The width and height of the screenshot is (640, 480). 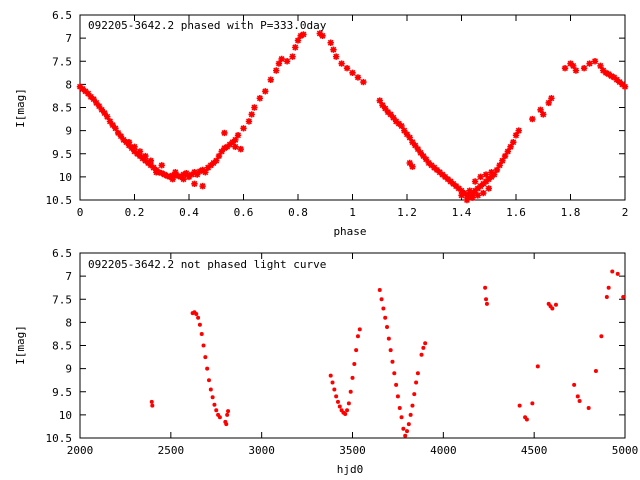 I want to click on y-tick-label: 7, so click(x=68, y=38).